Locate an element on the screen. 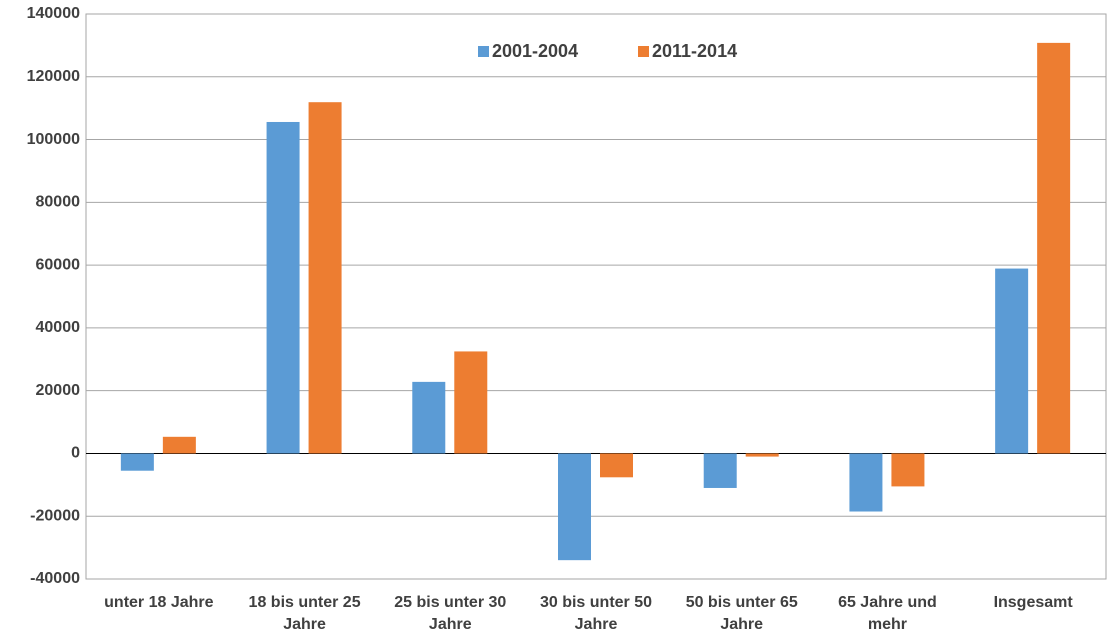  y-tick-label: 40000 is located at coordinates (58, 327).